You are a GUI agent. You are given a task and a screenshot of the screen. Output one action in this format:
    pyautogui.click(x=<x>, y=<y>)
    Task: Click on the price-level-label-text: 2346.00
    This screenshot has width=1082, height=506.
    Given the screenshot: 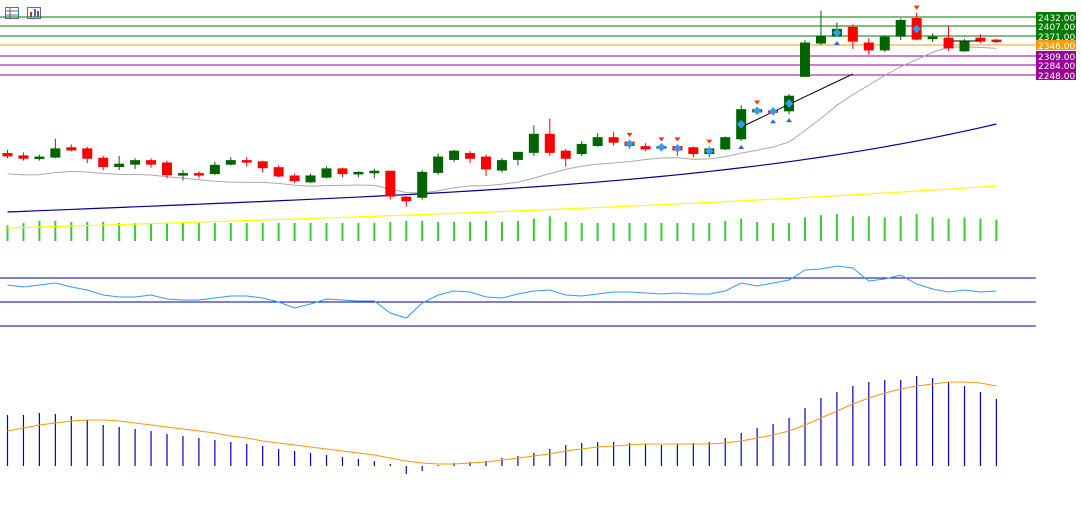 What is the action you would take?
    pyautogui.click(x=1056, y=47)
    